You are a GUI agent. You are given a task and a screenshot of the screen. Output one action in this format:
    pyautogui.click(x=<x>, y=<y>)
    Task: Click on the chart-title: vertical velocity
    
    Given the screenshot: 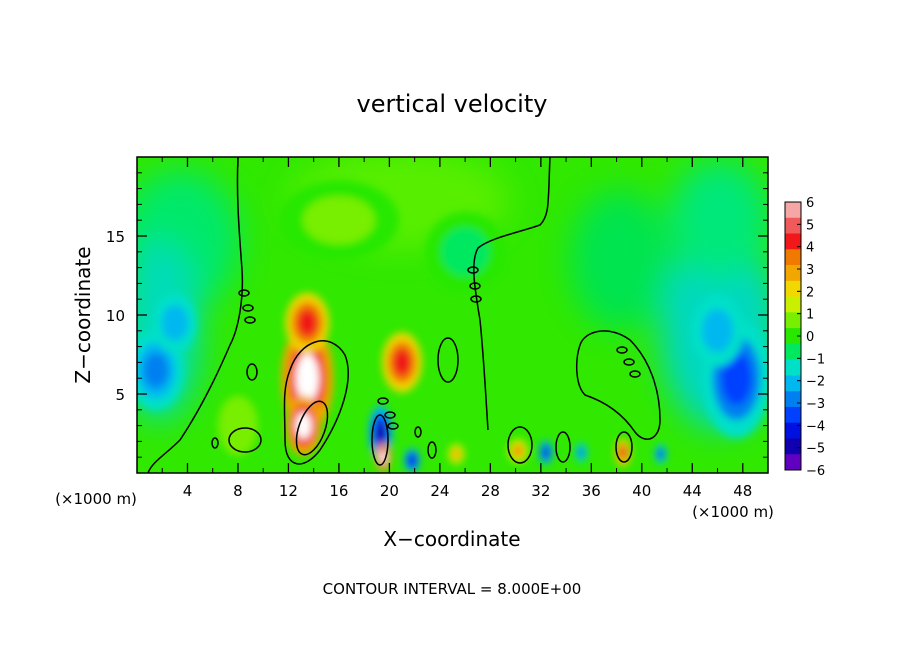 What is the action you would take?
    pyautogui.click(x=452, y=104)
    